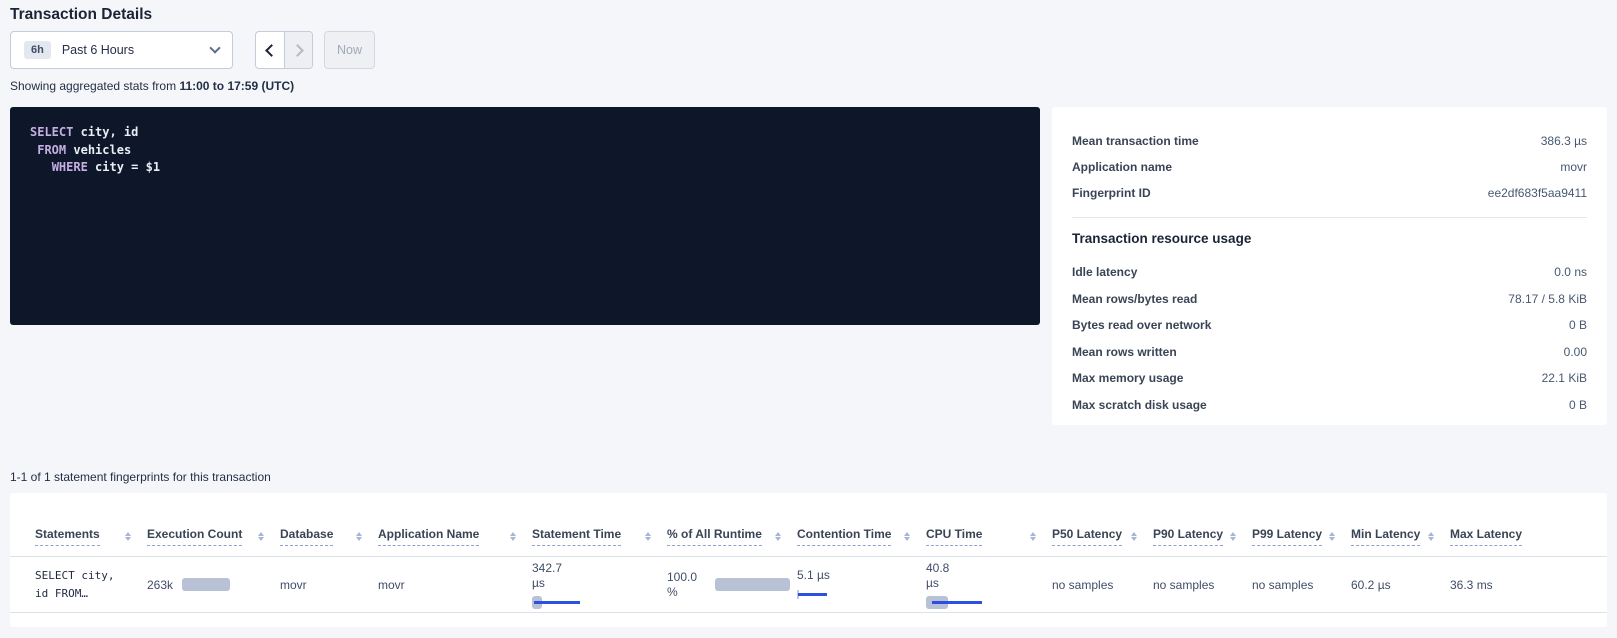 Image resolution: width=1617 pixels, height=638 pixels. I want to click on cell-cpu-time: 40.8 µs, so click(989, 585).